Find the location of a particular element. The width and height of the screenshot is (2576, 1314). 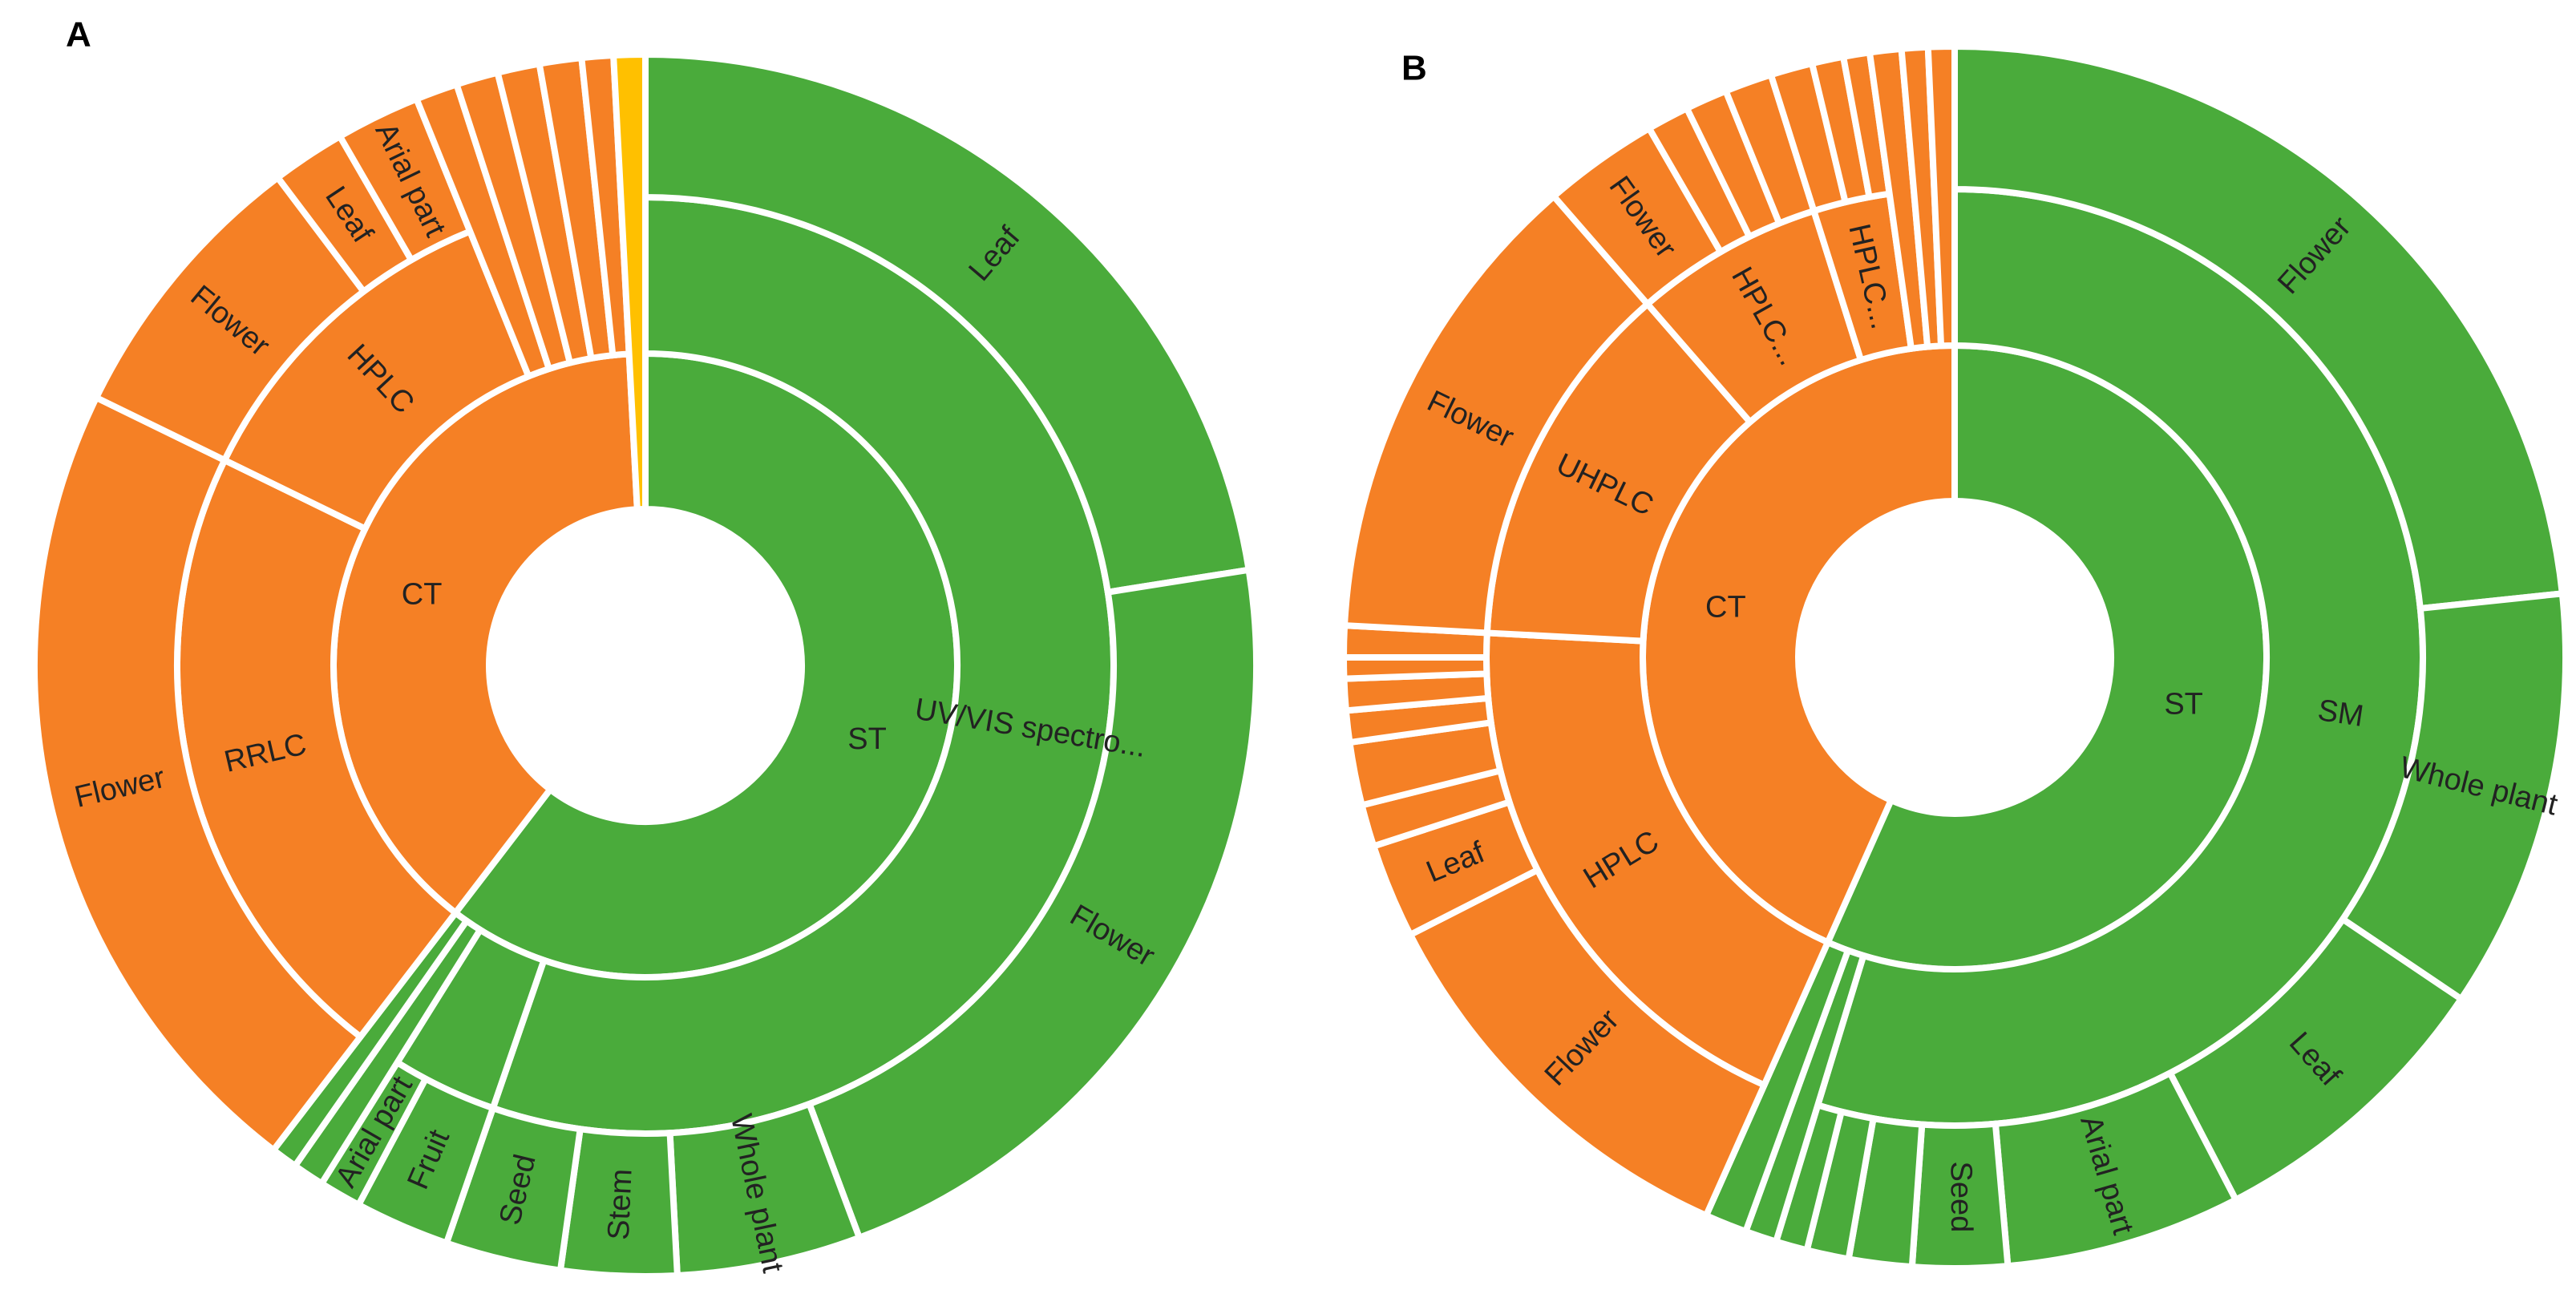

segment-label: SM is located at coordinates (2340, 713).